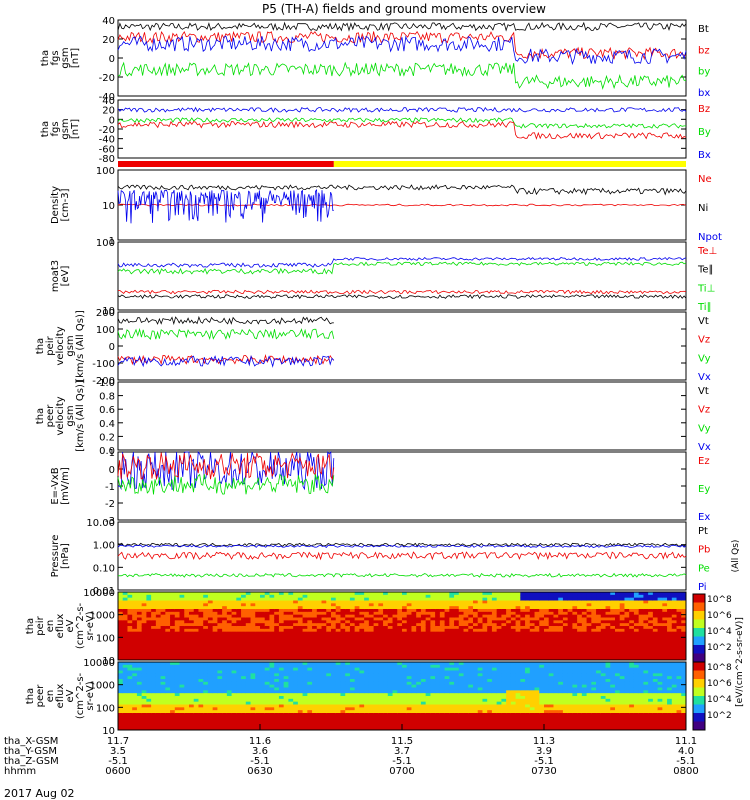 This screenshot has width=750, height=800. I want to click on y-axis-label-line: gsm, so click(65, 57).